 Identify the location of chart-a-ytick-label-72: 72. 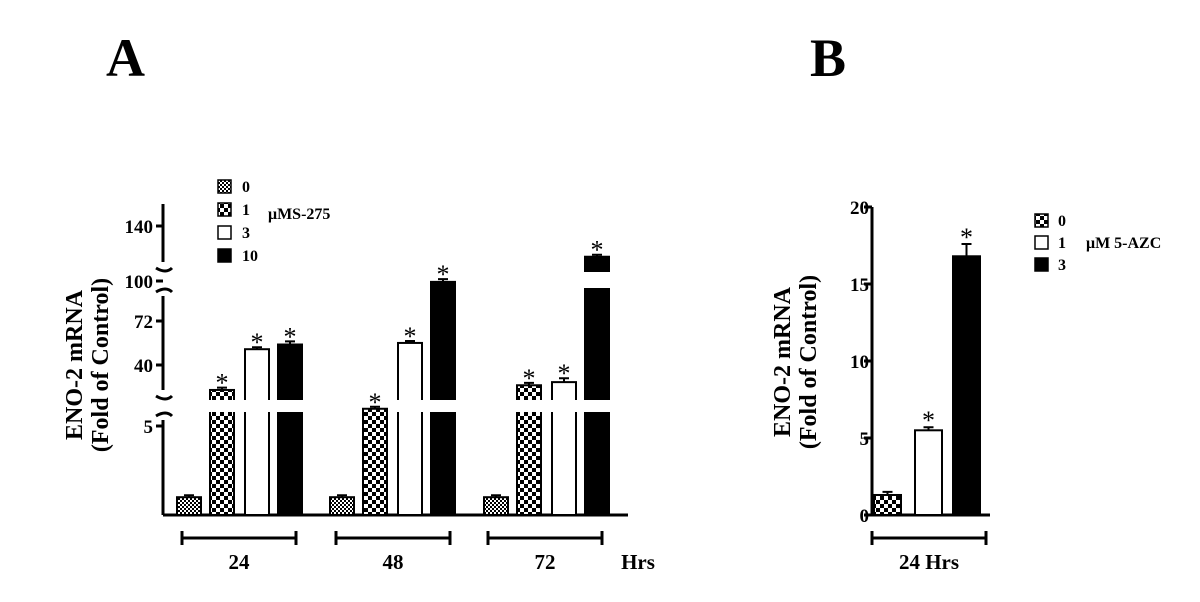
(143, 322).